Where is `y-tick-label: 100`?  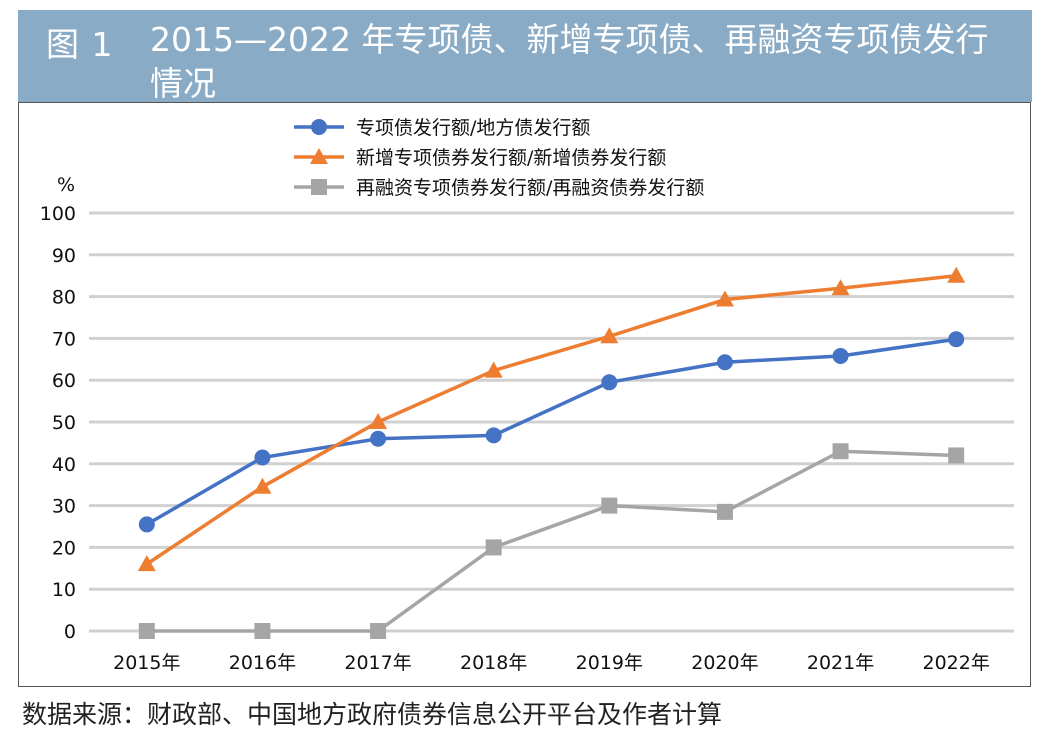 y-tick-label: 100 is located at coordinates (58, 214).